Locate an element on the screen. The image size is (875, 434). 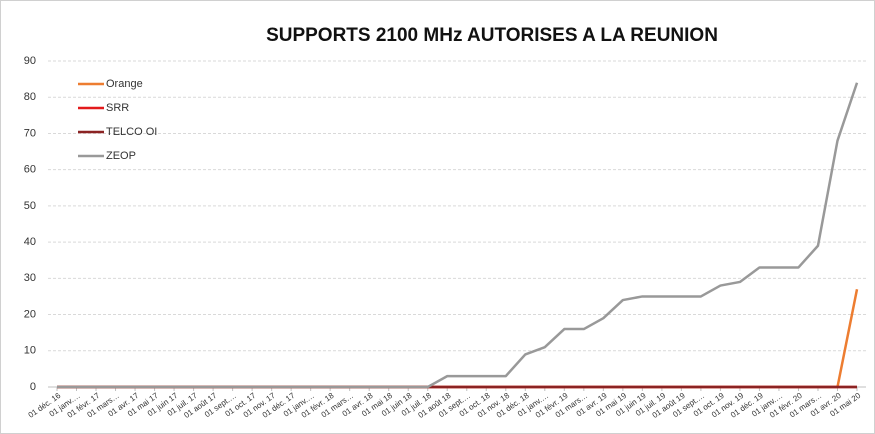
legend-label: ZEOP is located at coordinates (121, 156).